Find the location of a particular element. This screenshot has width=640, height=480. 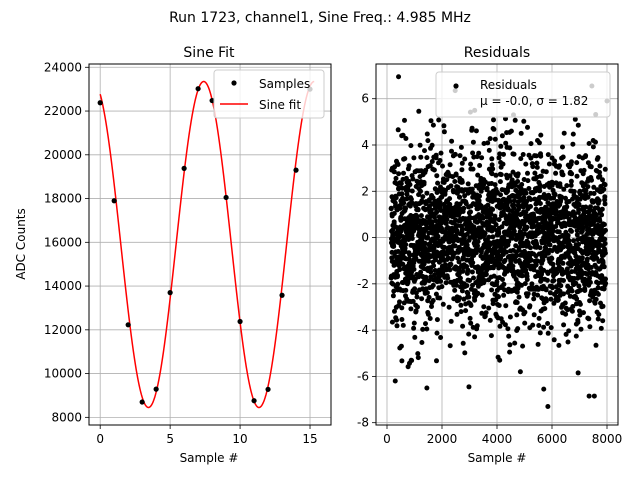

legend-residuals-marker is located at coordinates (456, 86).